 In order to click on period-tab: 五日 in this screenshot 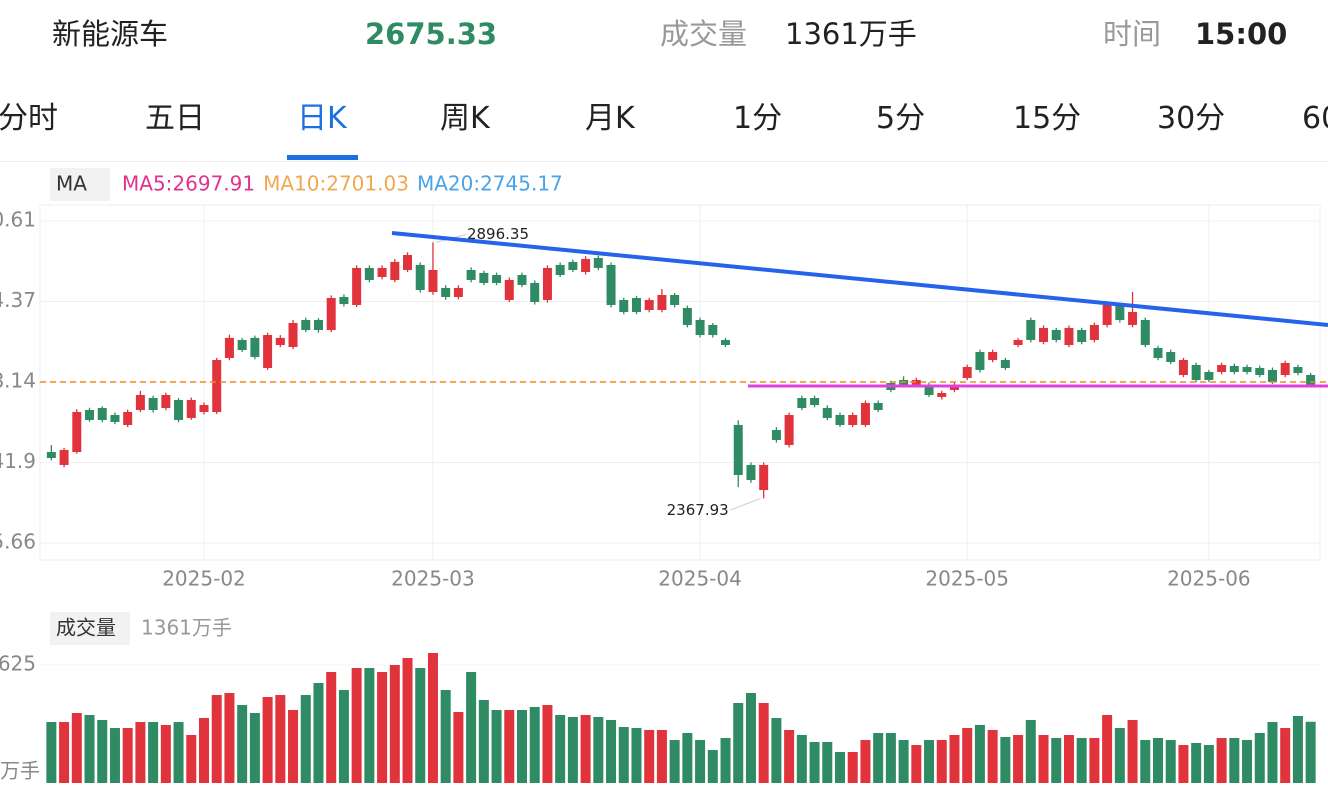, I will do `click(175, 118)`.